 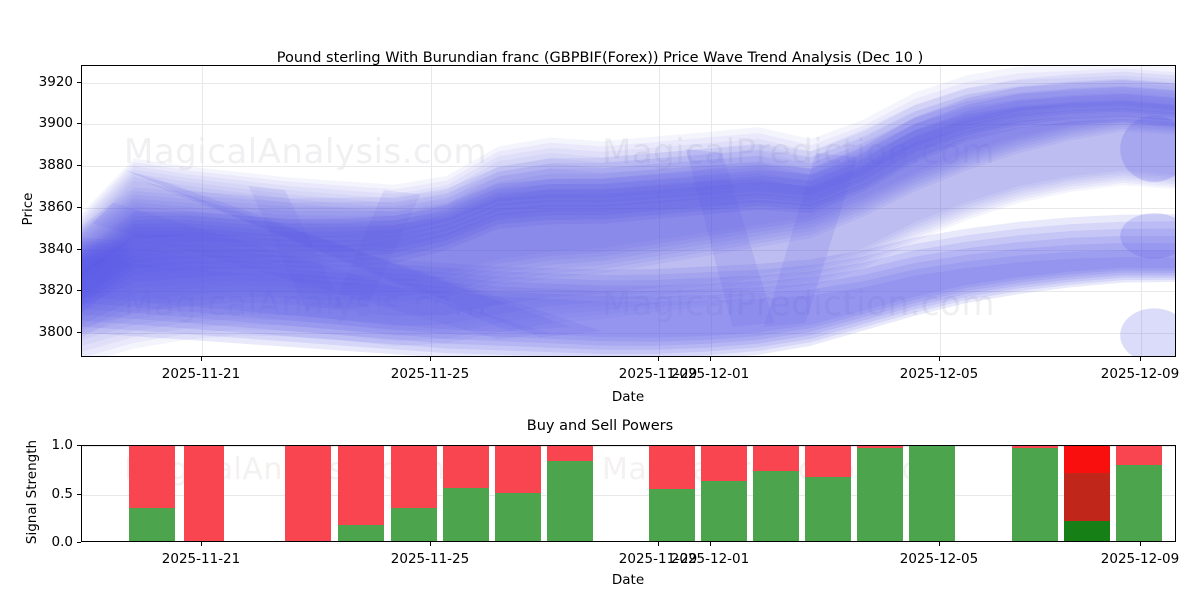 I want to click on price-x-axis-label: Date, so click(x=628, y=397).